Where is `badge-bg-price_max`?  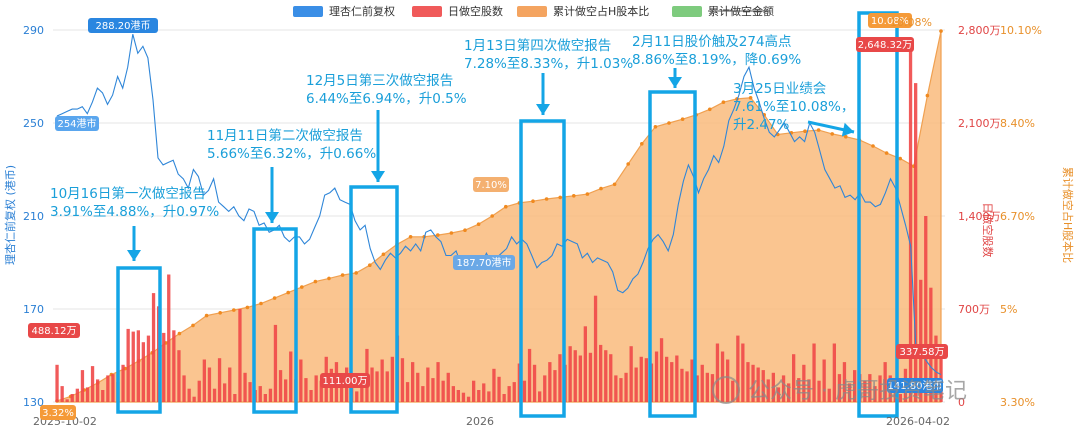
badge-bg-price_max is located at coordinates (123, 25).